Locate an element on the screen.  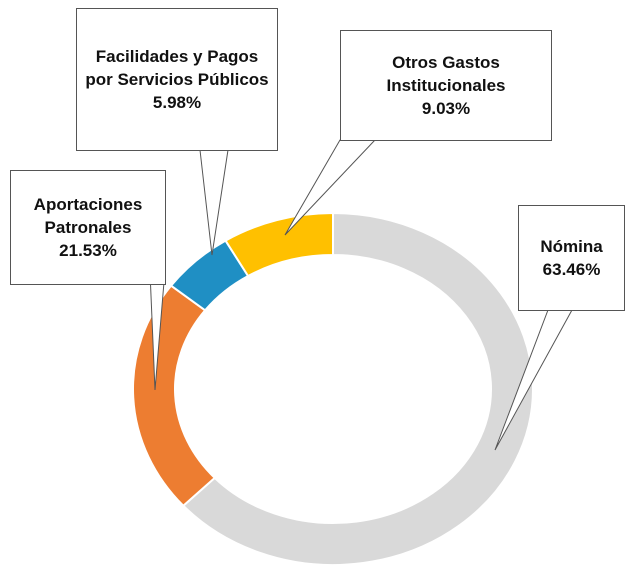
callout-pointer is located at coordinates (214, 202).